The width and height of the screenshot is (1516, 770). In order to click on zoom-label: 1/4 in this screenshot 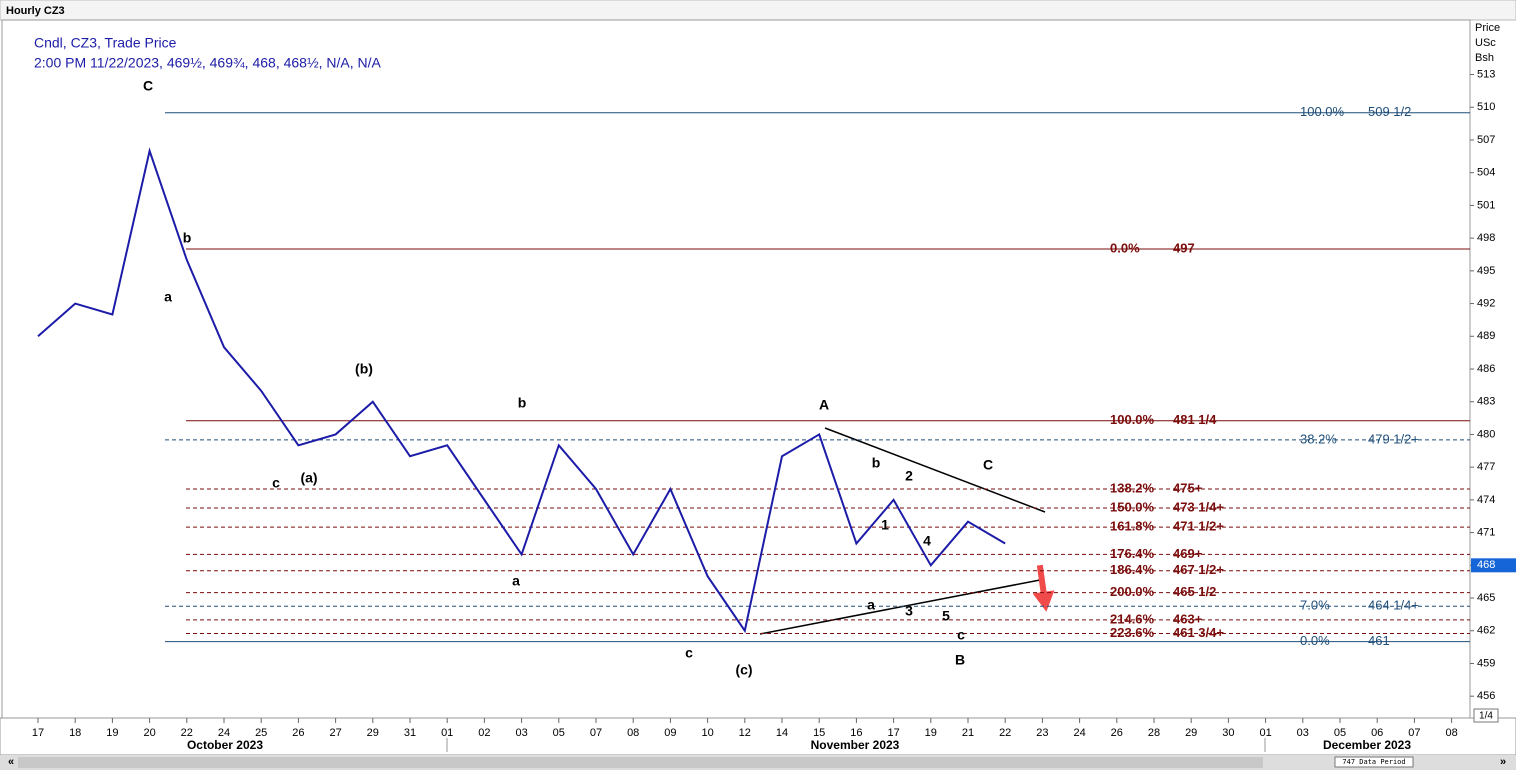, I will do `click(1486, 716)`.